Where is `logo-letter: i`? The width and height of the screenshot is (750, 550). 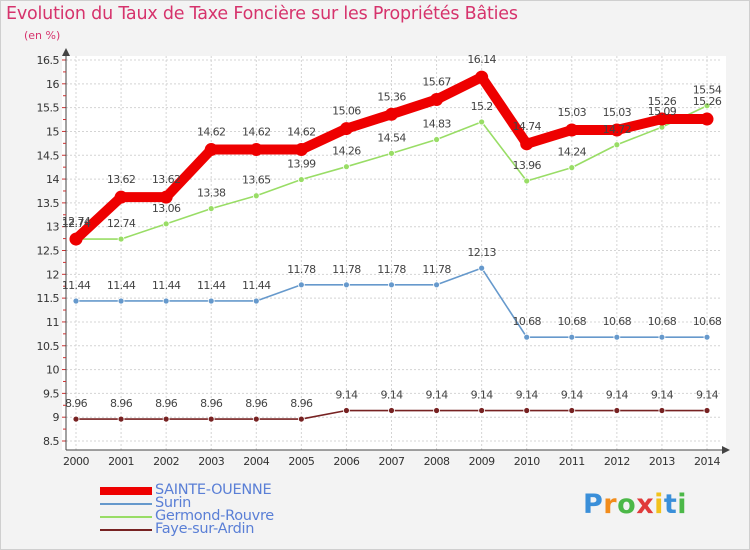
logo-letter: i is located at coordinates (682, 504).